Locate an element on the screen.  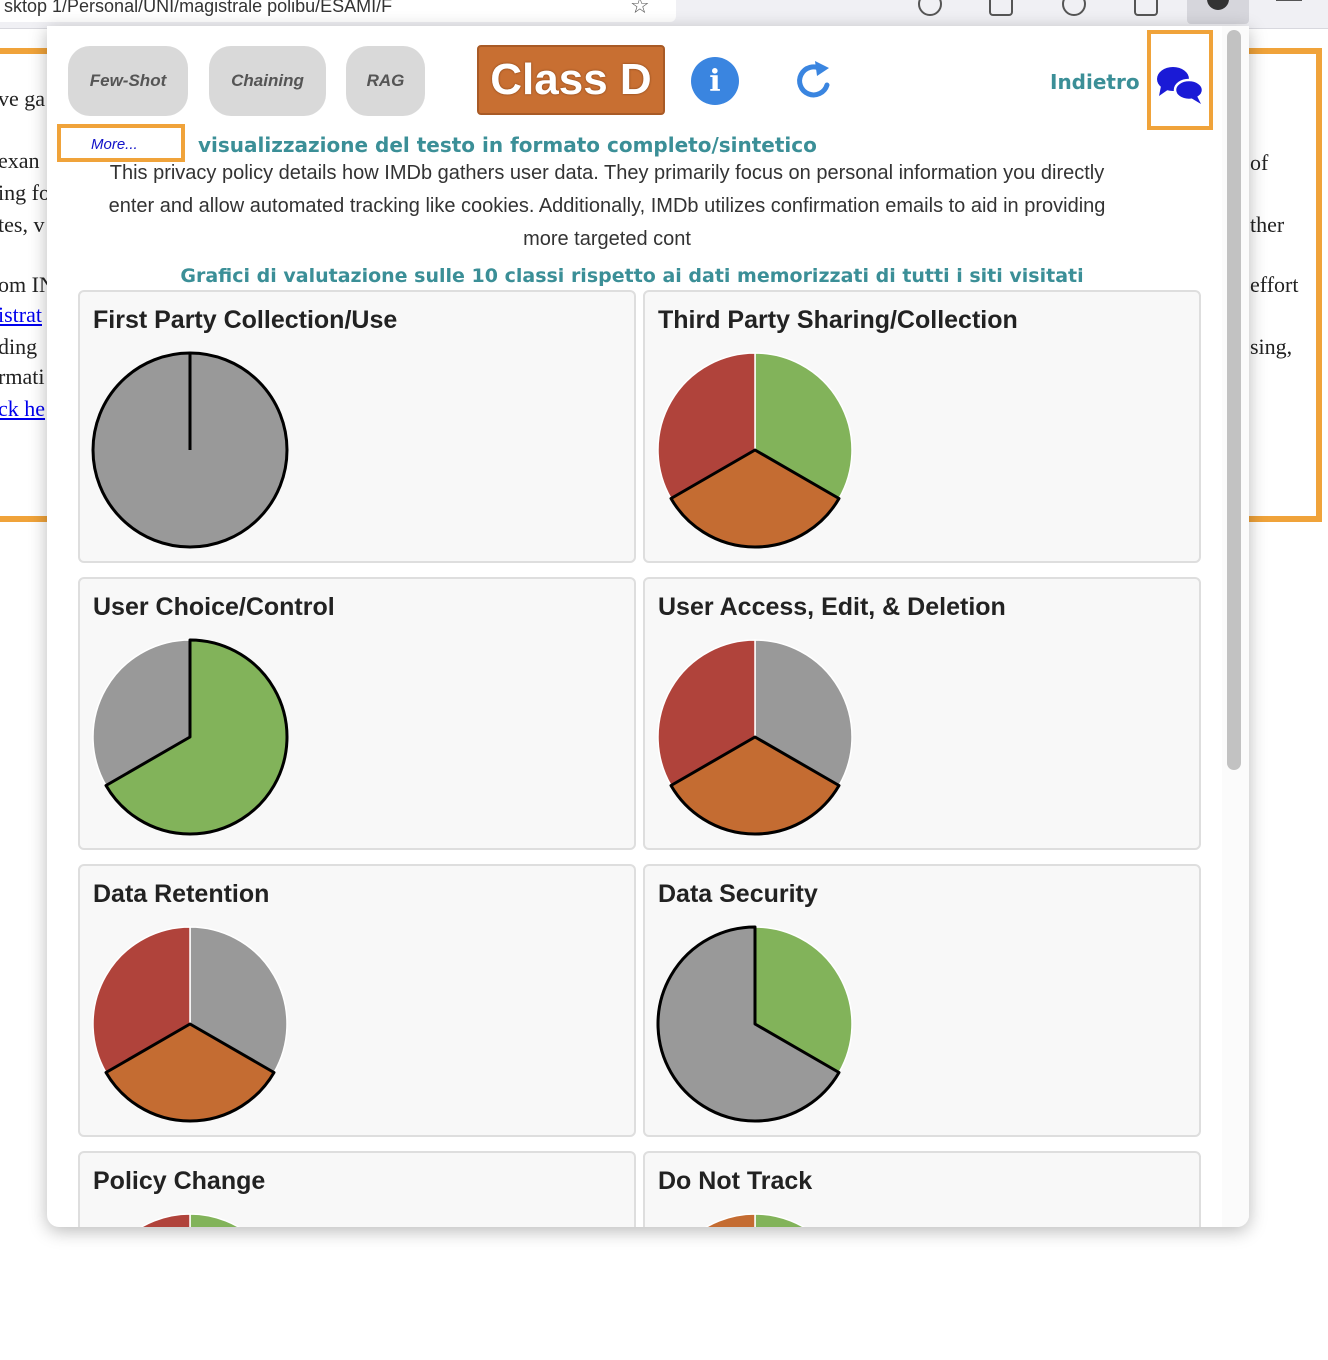
info-icon: i is located at coordinates (715, 81).